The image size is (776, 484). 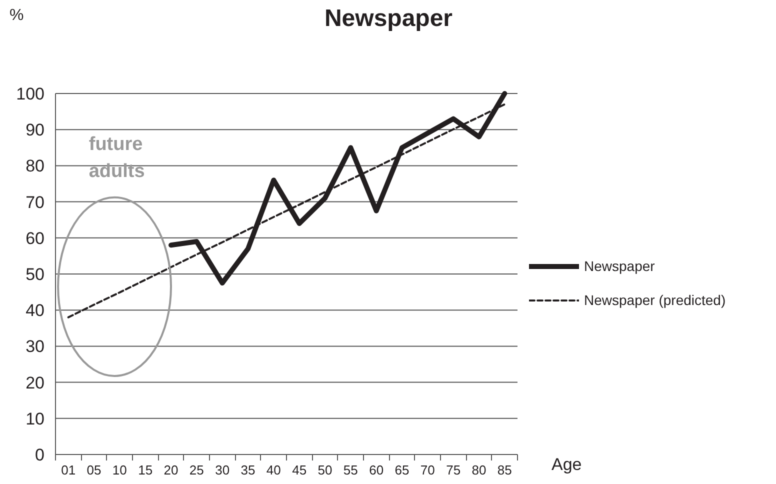 What do you see at coordinates (299, 470) in the screenshot?
I see `x-tick-label: 45` at bounding box center [299, 470].